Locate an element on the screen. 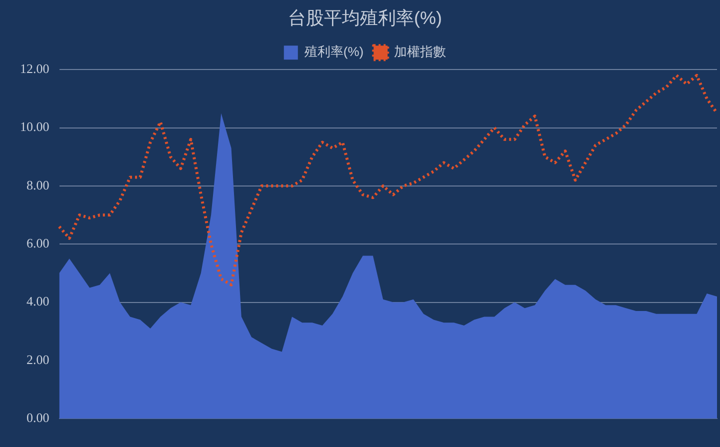  y-tick-label: 8.00 is located at coordinates (38, 184).